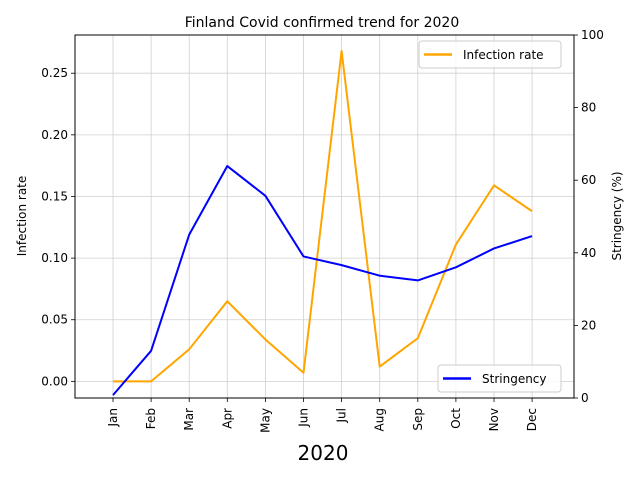 This screenshot has height=480, width=640. Describe the element at coordinates (323, 453) in the screenshot. I see `x-axis-label: 2020` at that location.